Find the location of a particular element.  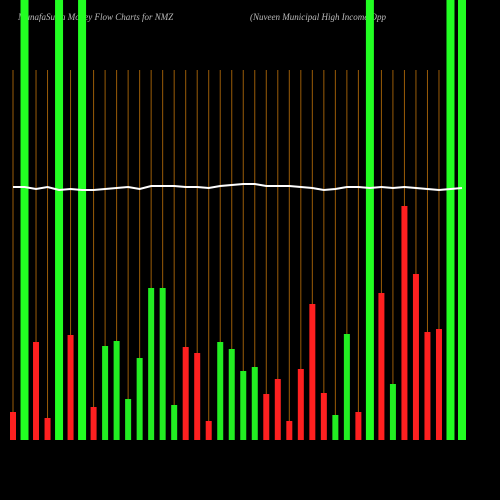

chart-subtitle: (Nuveen Municipal High Income Opp is located at coordinates (318, 17).